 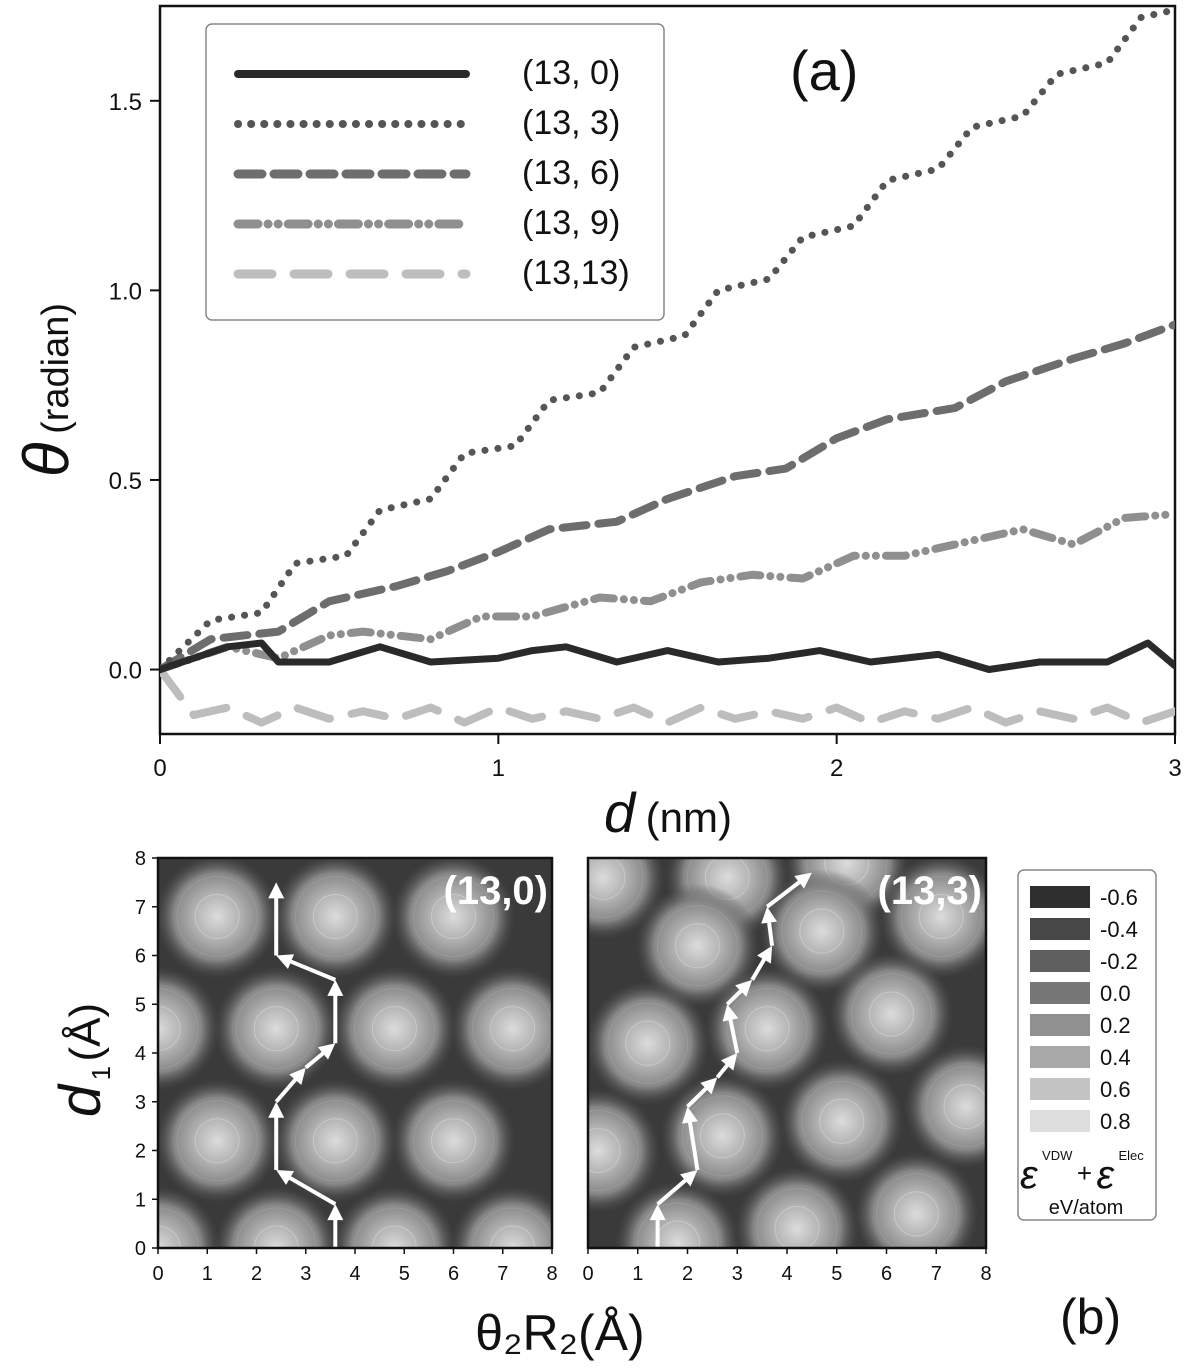 What do you see at coordinates (1057, 1155) in the screenshot?
I see `epsilon-vdw-sup: VDW` at bounding box center [1057, 1155].